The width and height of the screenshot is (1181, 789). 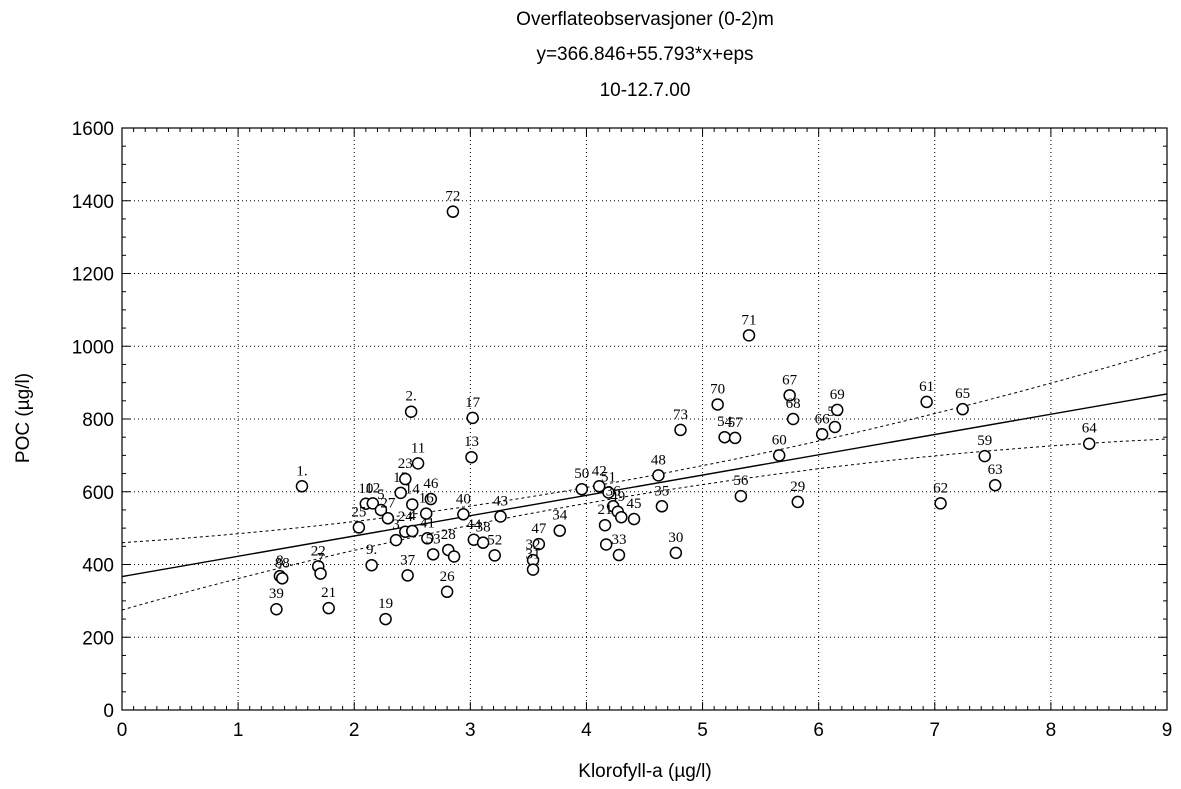 I want to click on data-point-label: 27, so click(x=388, y=503).